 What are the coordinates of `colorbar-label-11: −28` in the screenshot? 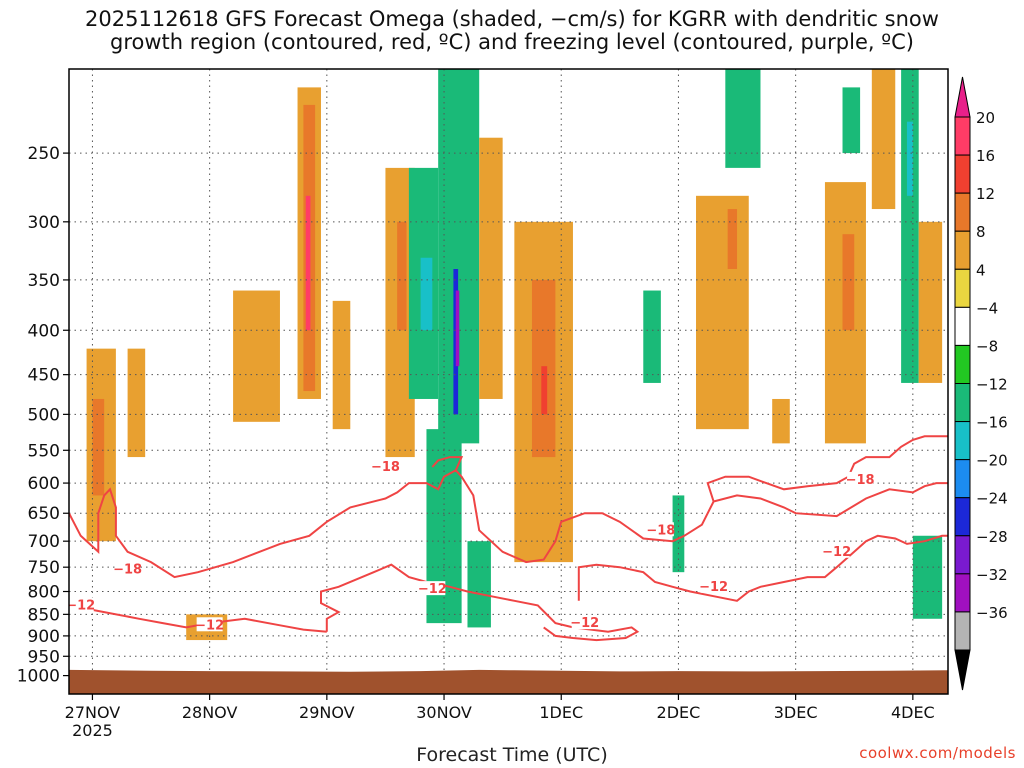 It's located at (992, 537).